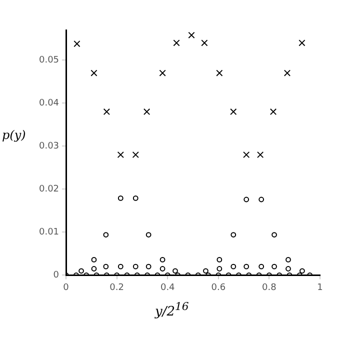  What do you see at coordinates (172, 310) in the screenshot?
I see `x-axis-title: y/2$^{16}$` at bounding box center [172, 310].